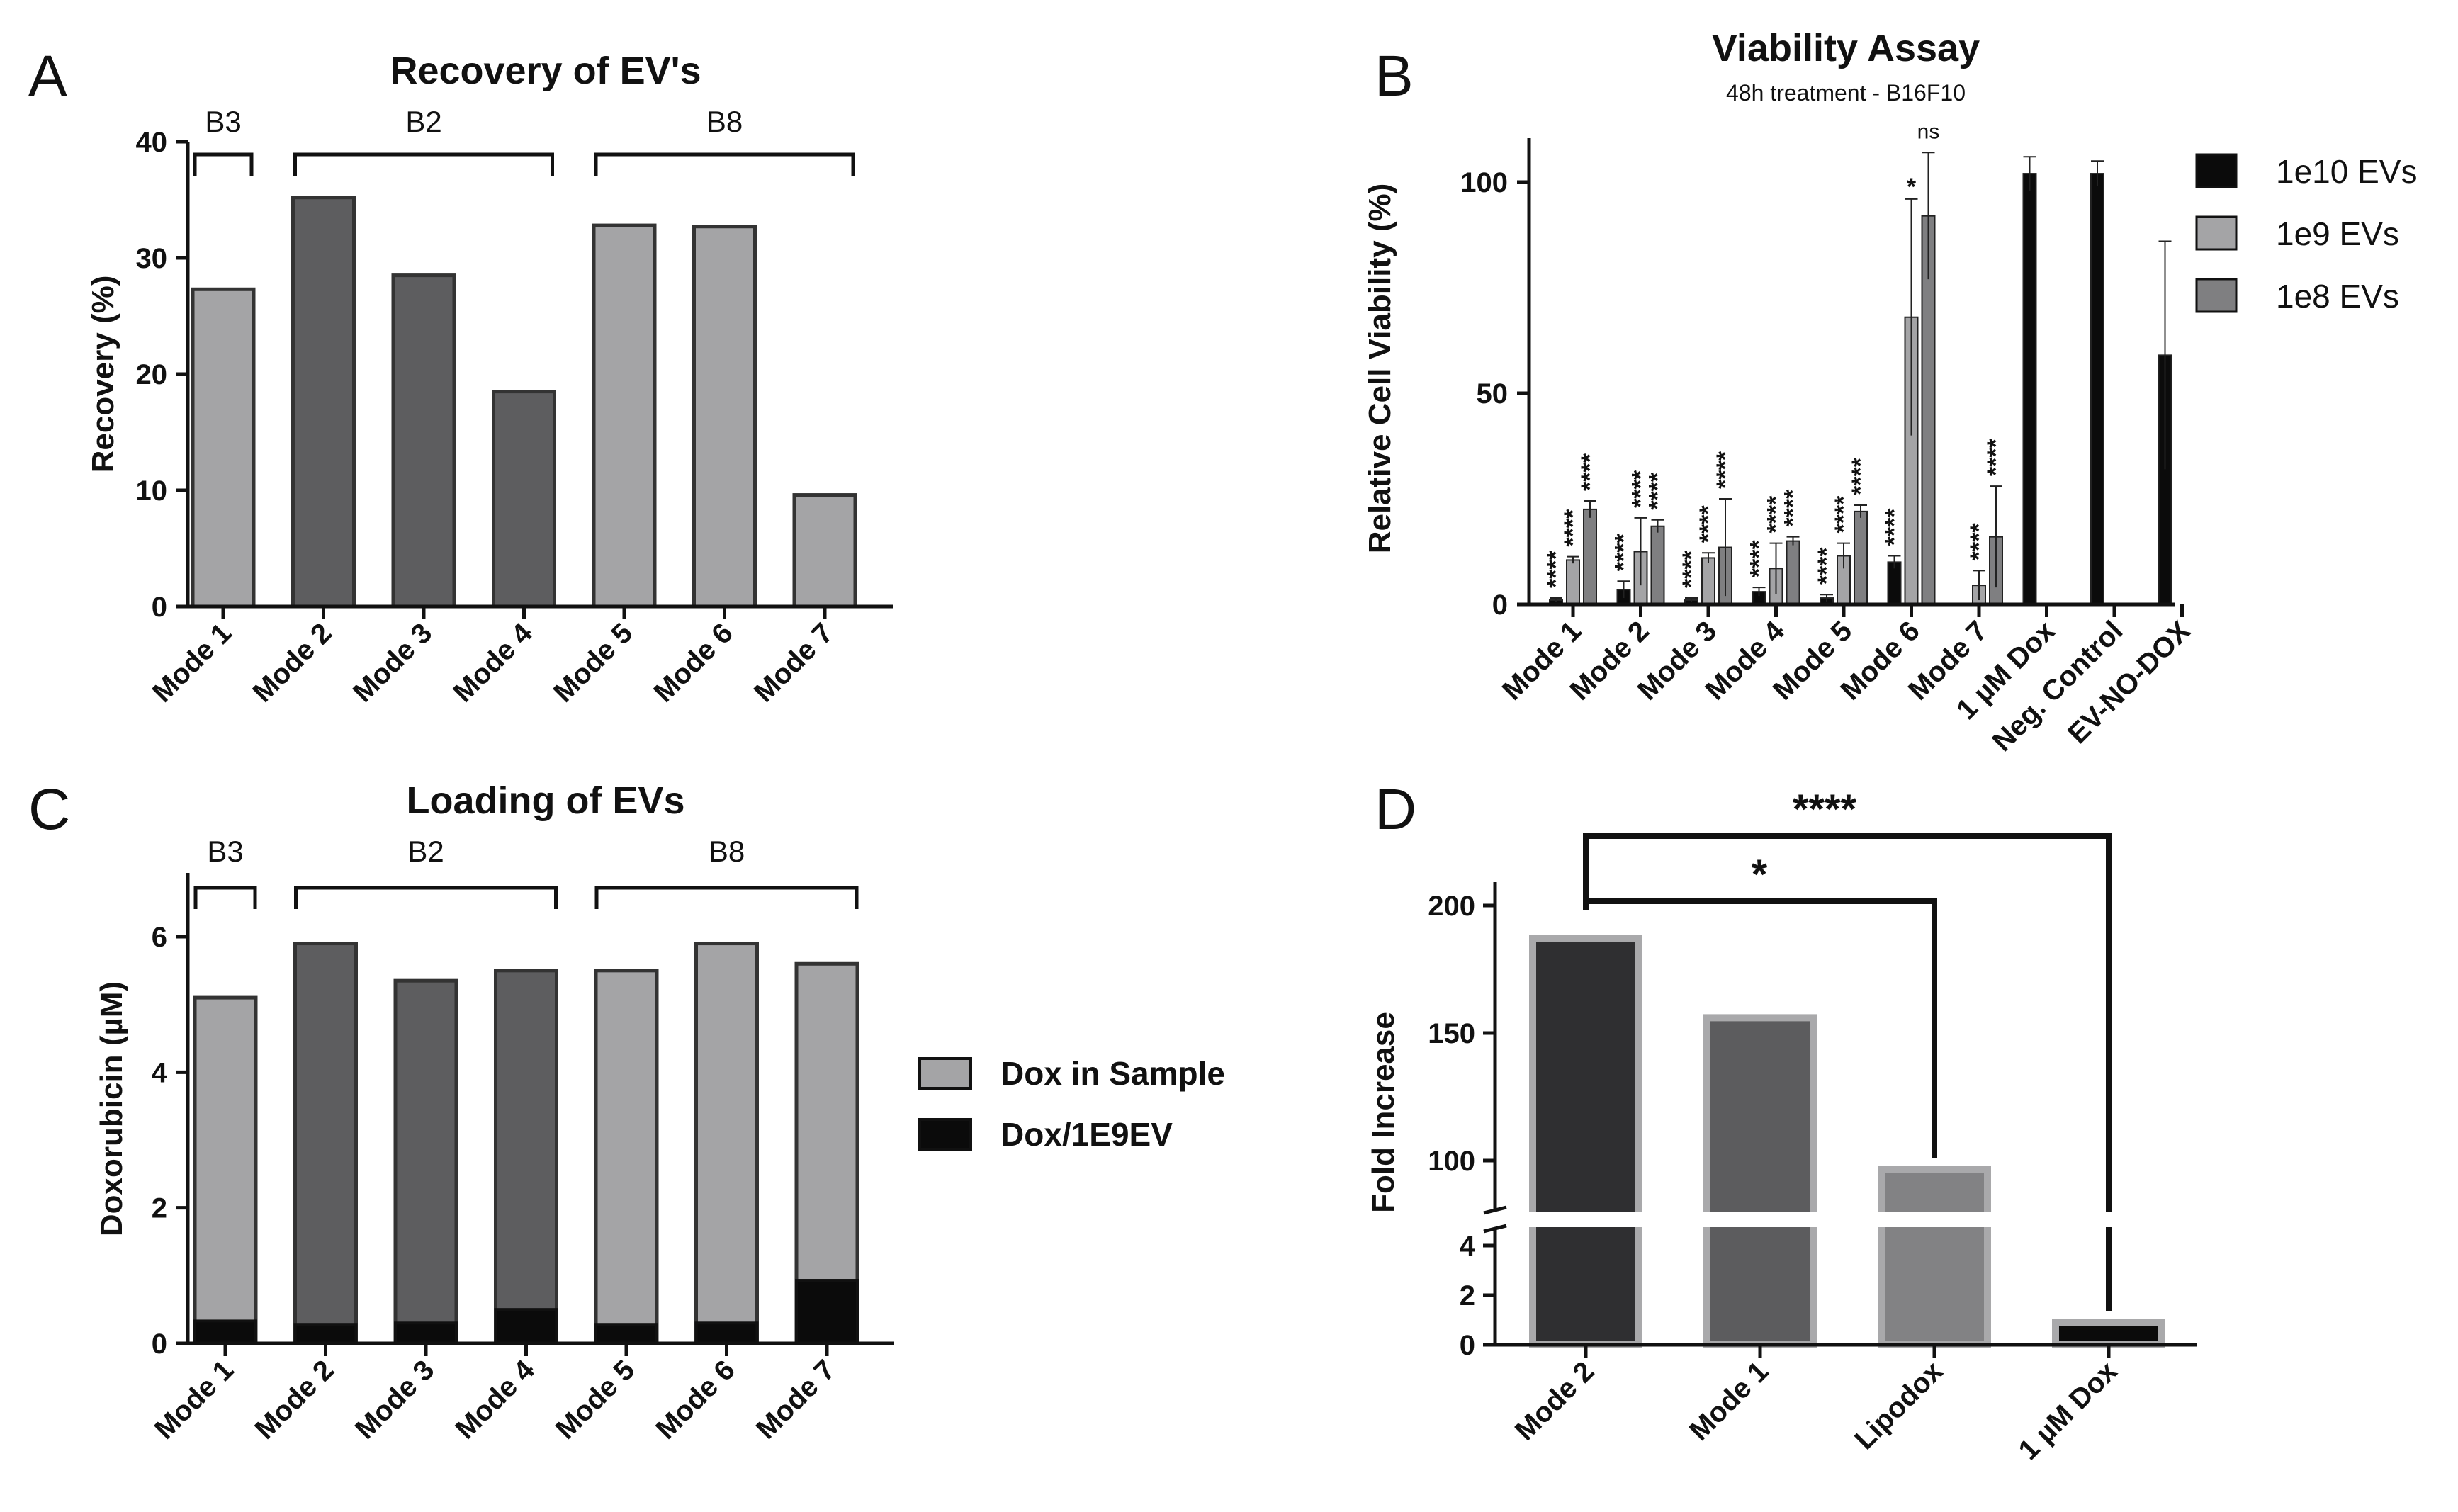 This screenshot has height=1512, width=2458. I want to click on panel-b-bars, so click(1861, 379).